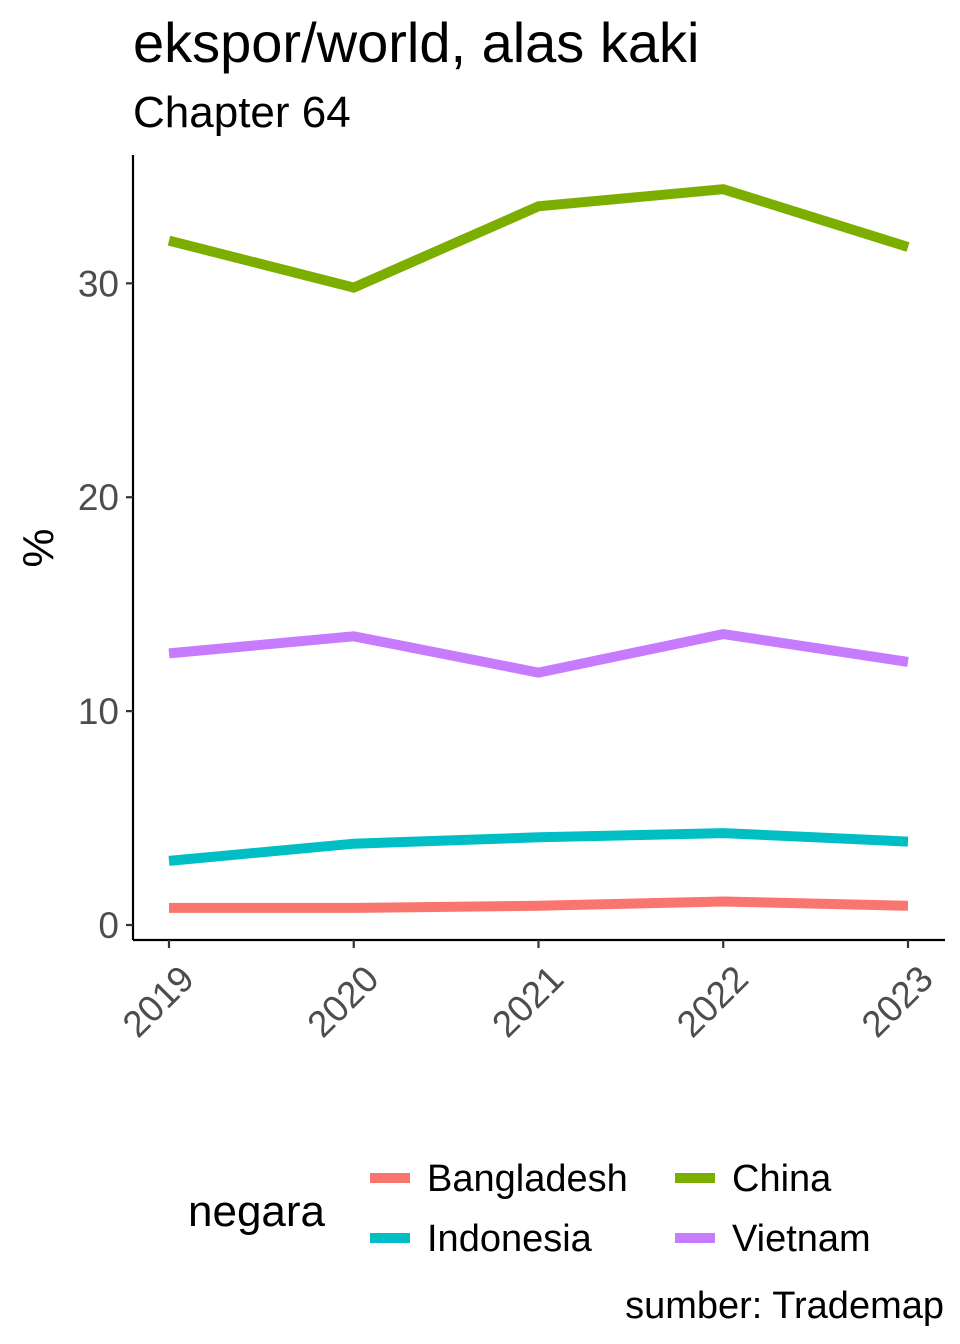 The image size is (960, 1344). Describe the element at coordinates (98, 283) in the screenshot. I see `y-tick-label: 30` at that location.